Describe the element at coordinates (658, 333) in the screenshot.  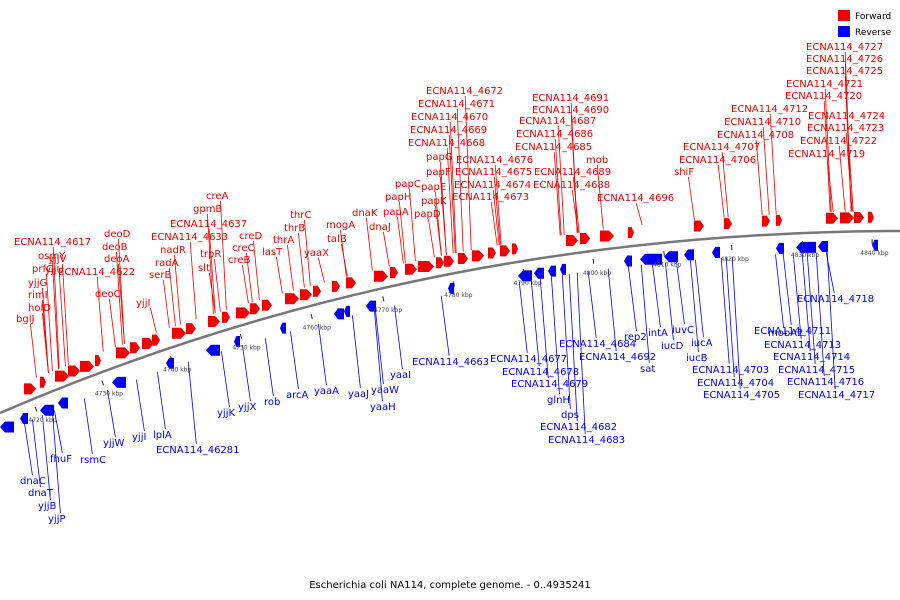
I see `reverse-gene-label: intA` at that location.